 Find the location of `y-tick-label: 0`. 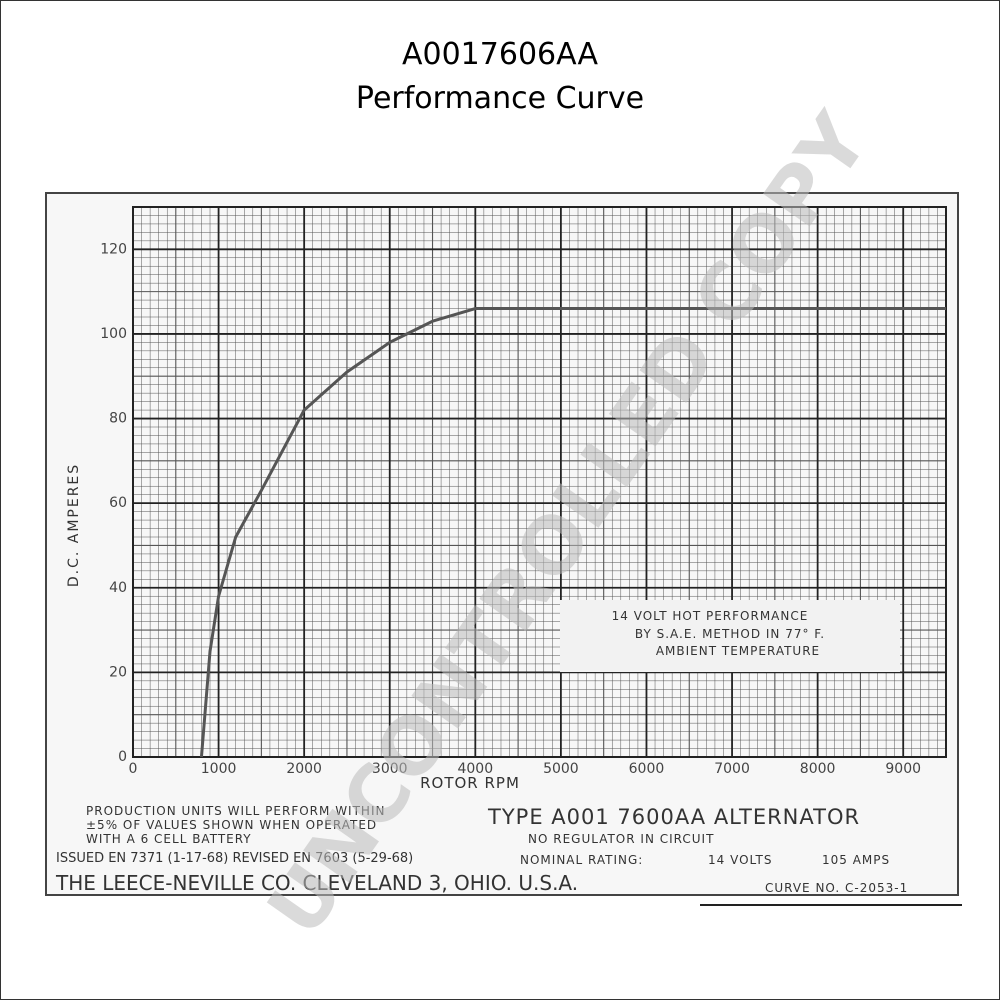

y-tick-label: 0 is located at coordinates (122, 757).